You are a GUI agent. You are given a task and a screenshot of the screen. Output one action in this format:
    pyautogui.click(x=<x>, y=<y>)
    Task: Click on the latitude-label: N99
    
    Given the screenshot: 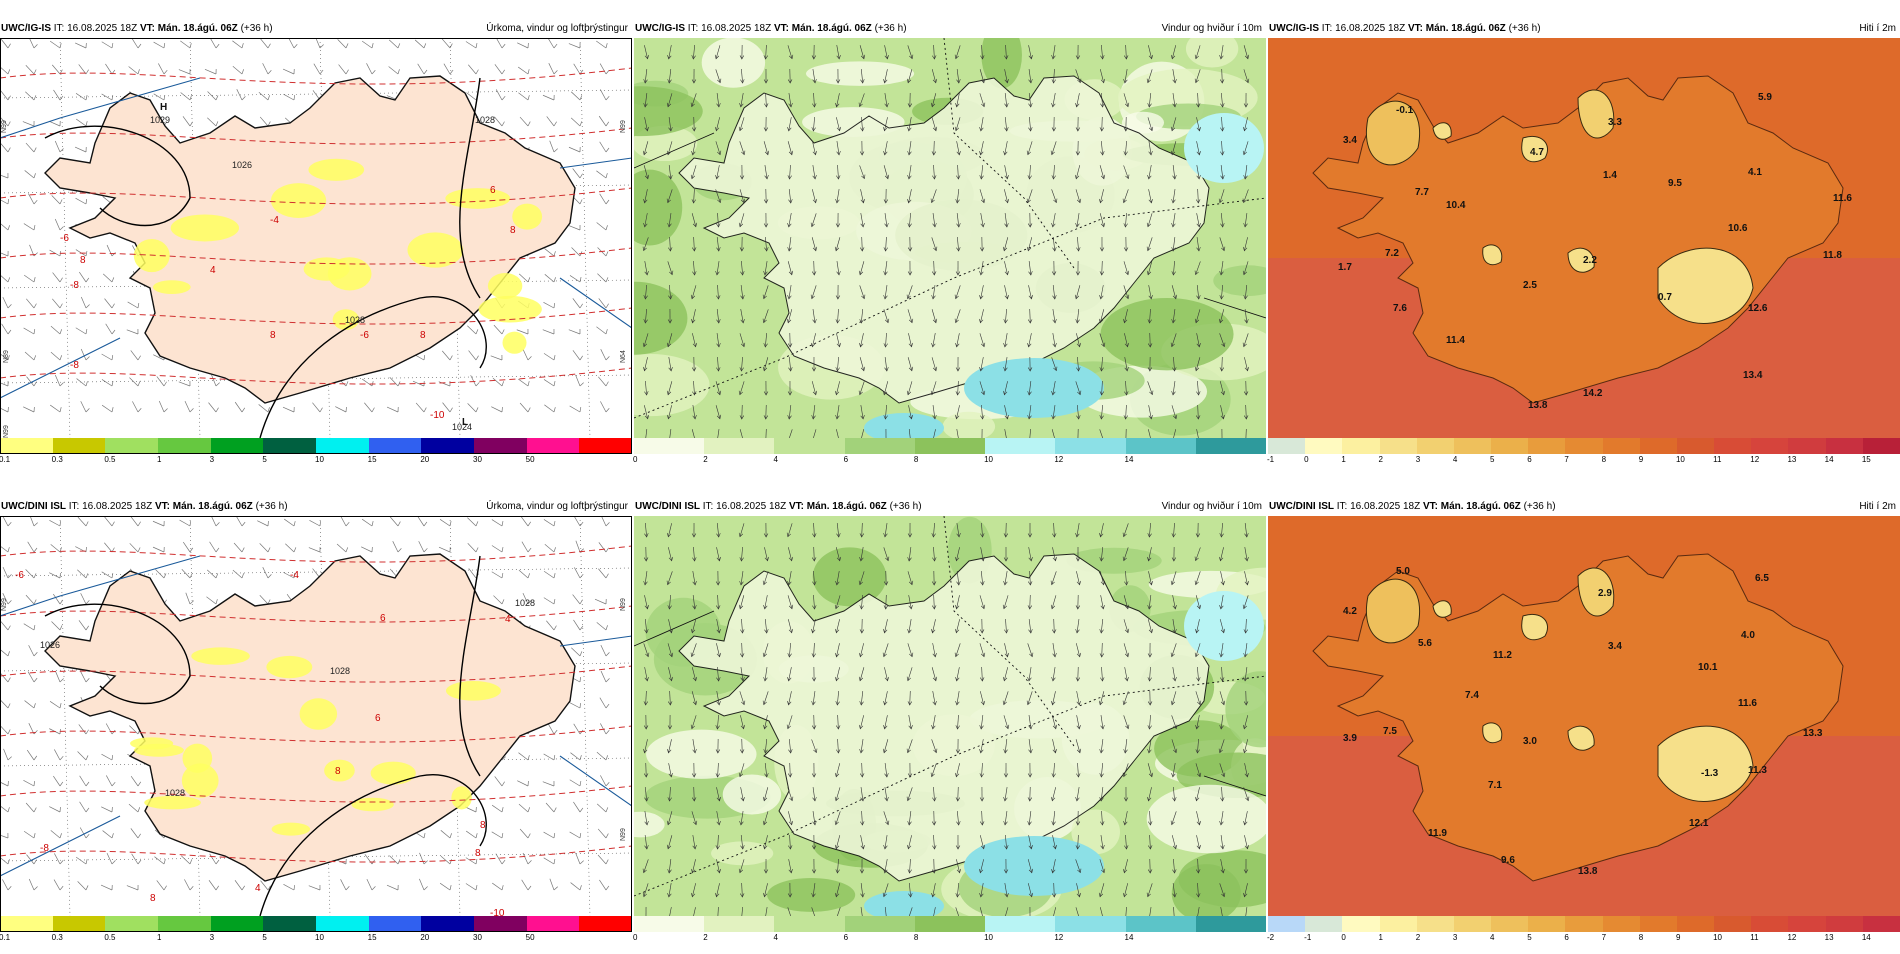 What is the action you would take?
    pyautogui.click(x=623, y=834)
    